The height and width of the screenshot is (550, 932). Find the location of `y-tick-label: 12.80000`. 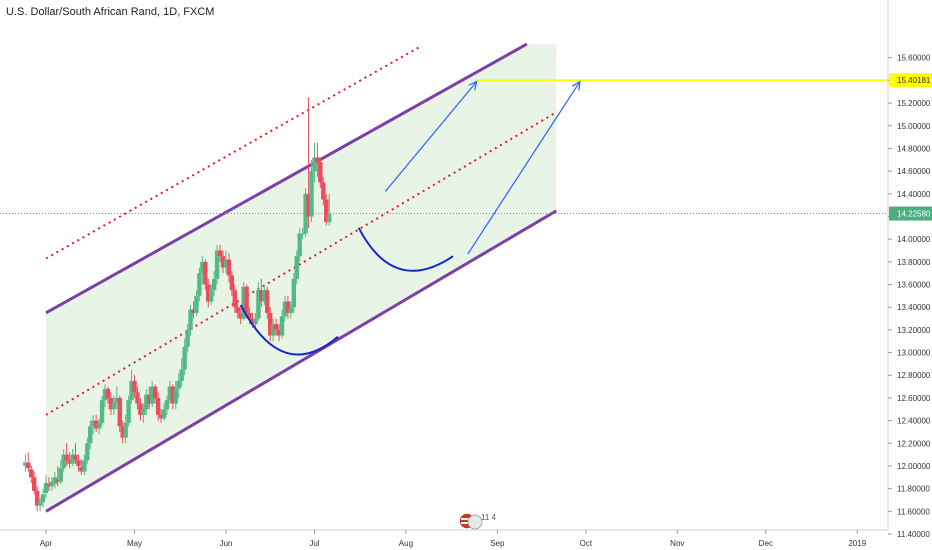

y-tick-label: 12.80000 is located at coordinates (914, 375).